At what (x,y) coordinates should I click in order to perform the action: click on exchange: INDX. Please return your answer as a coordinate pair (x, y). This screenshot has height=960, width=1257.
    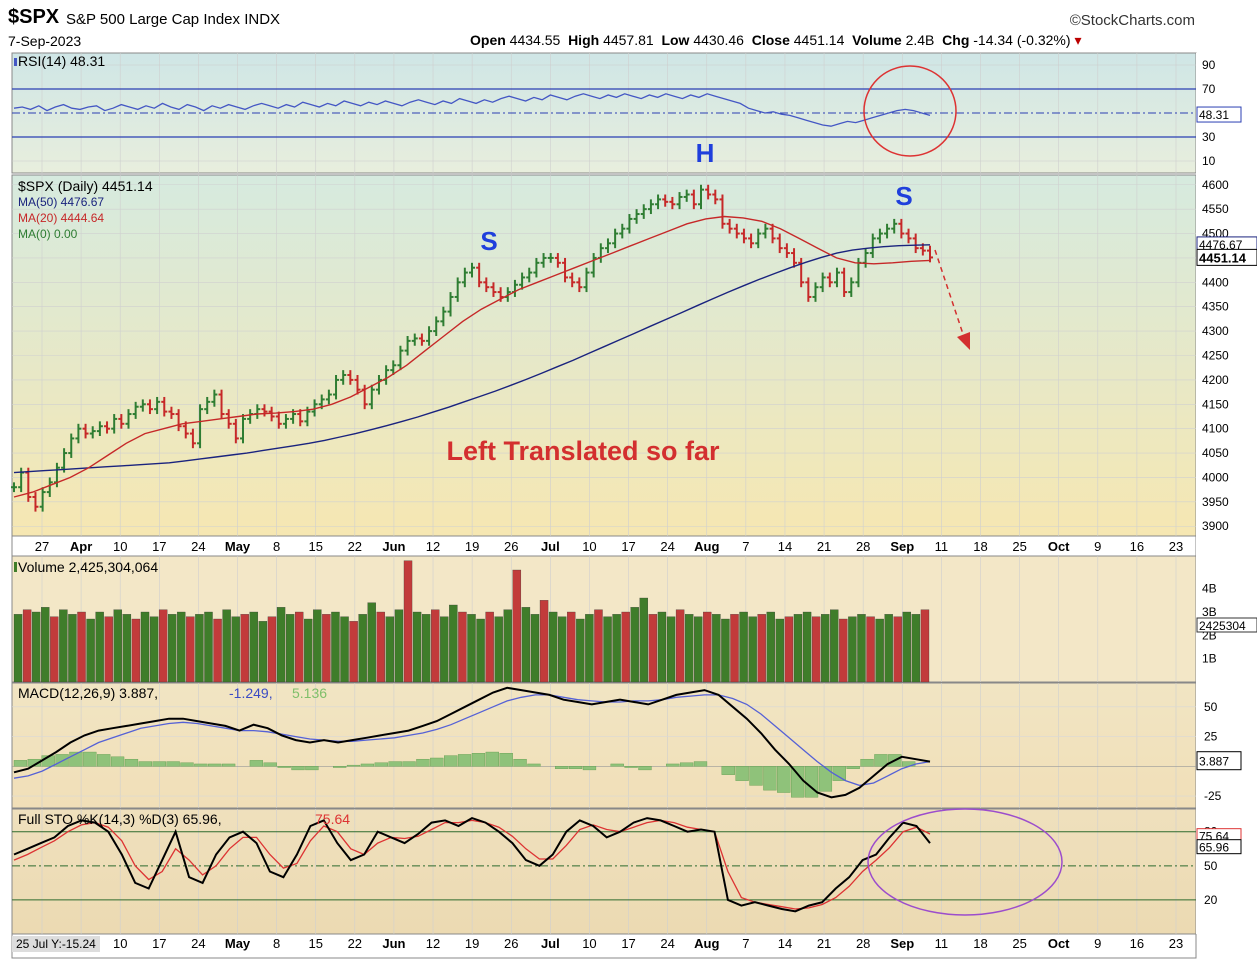
    Looking at the image, I should click on (262, 19).